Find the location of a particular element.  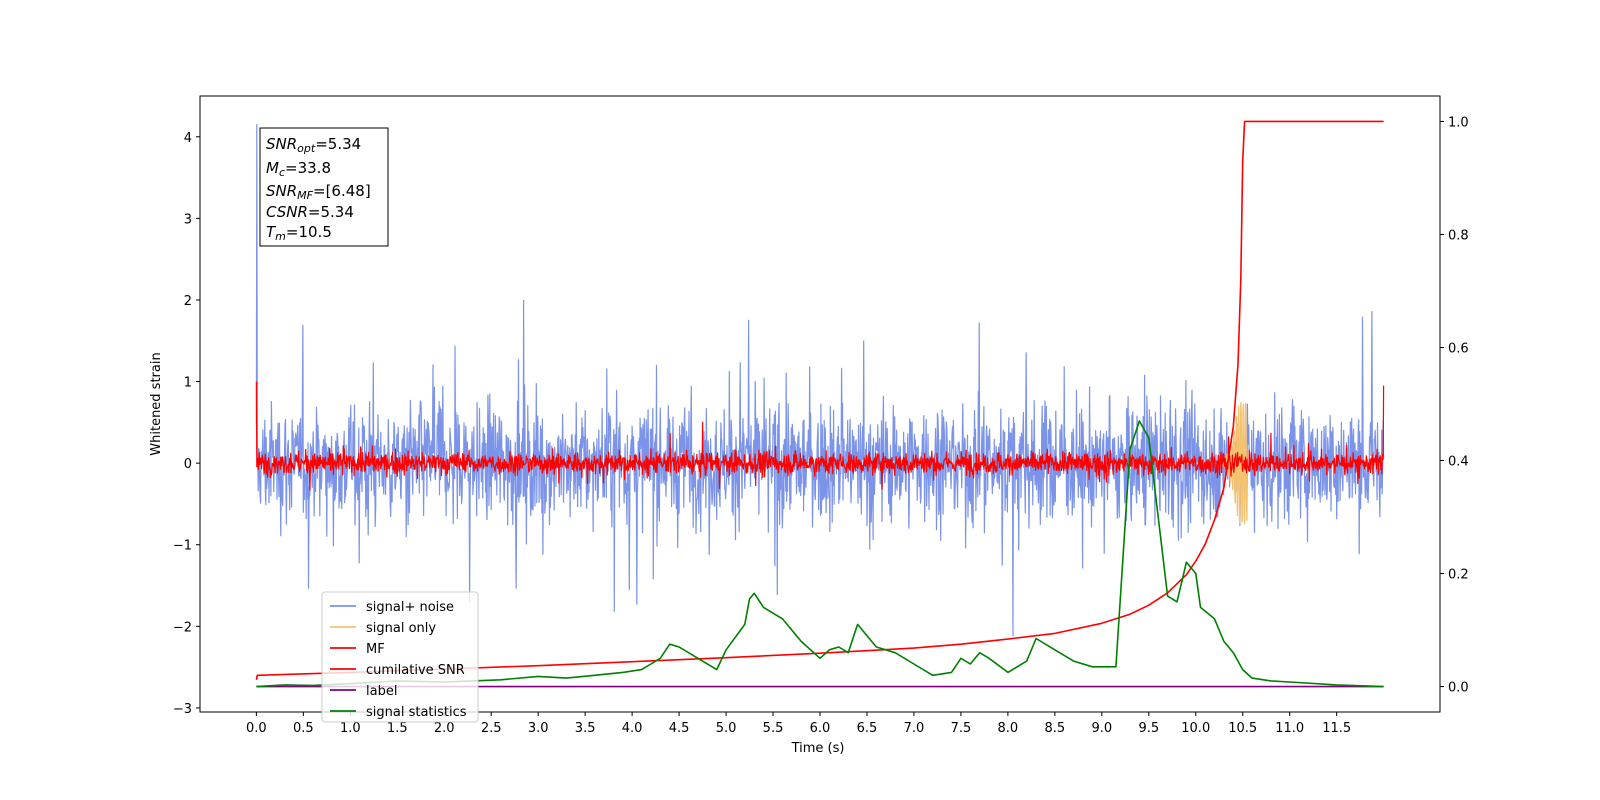

x-tick-label: 10.0 is located at coordinates (1195, 728).